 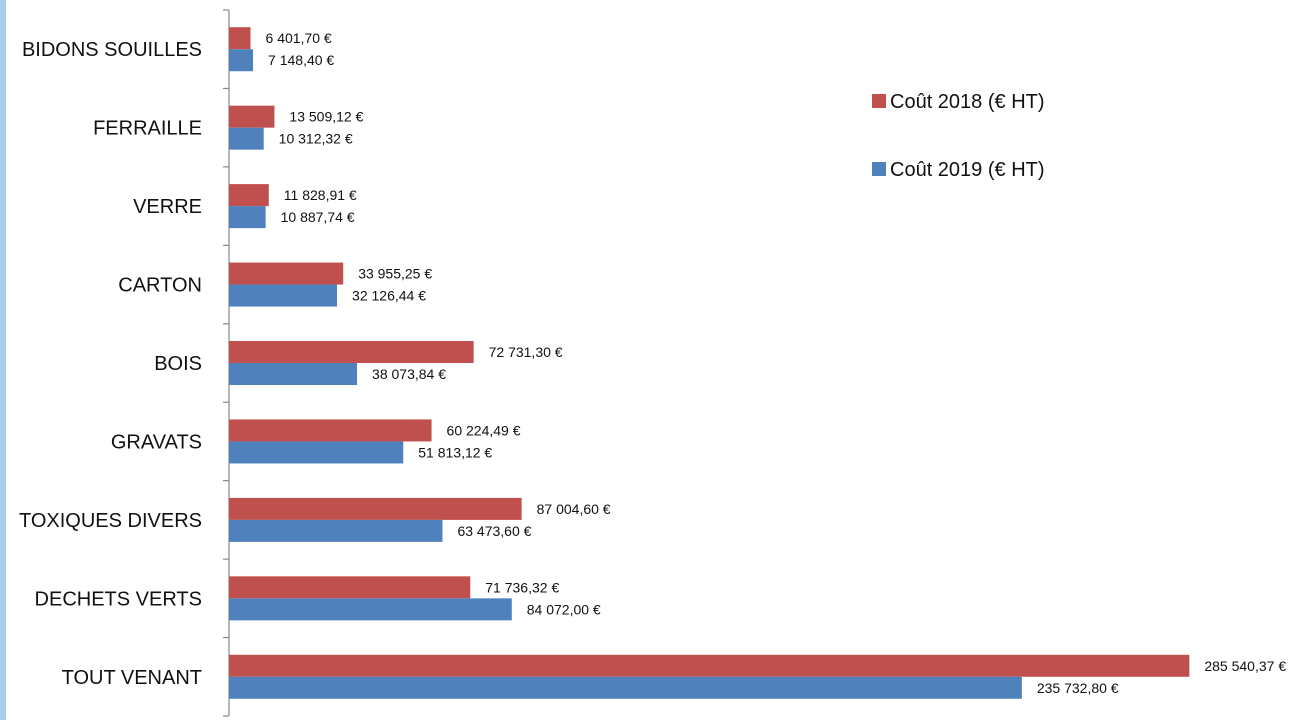 What do you see at coordinates (301, 60) in the screenshot?
I see `value-label-2019: 7 148,40 €` at bounding box center [301, 60].